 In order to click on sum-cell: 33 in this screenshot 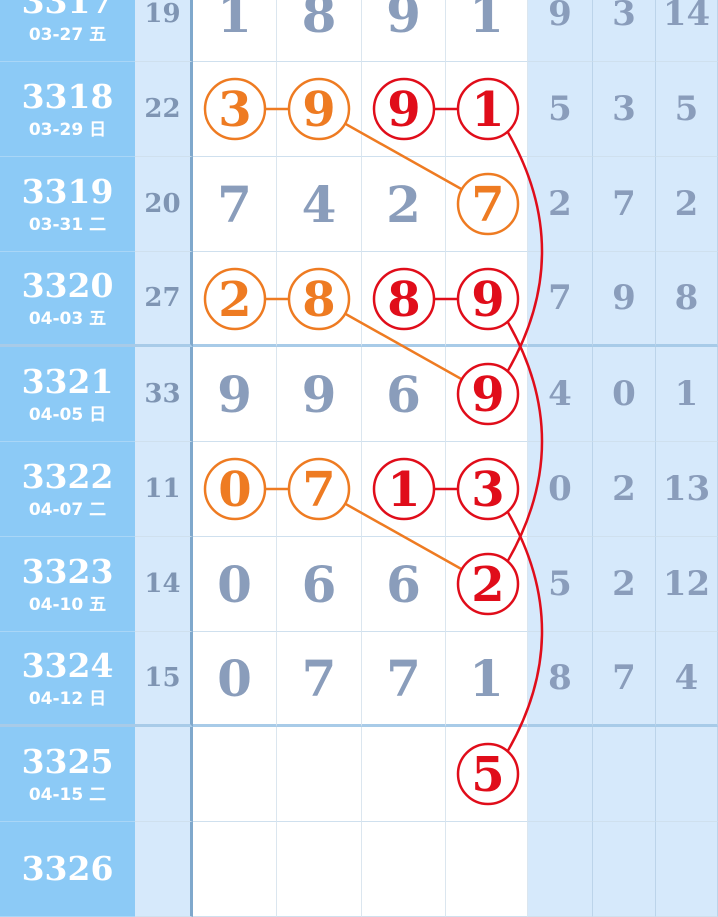, I will do `click(164, 394)`.